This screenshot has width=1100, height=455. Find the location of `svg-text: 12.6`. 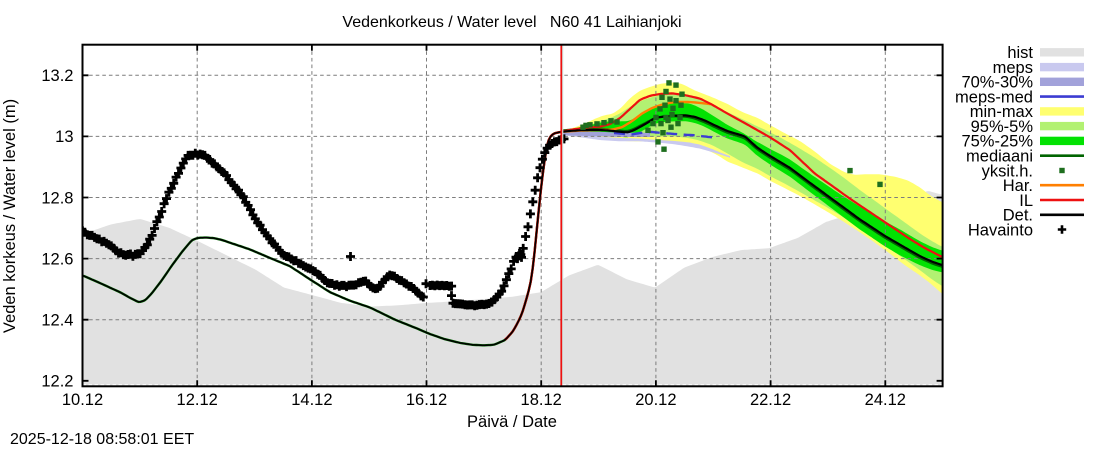

svg-text: 12.6 is located at coordinates (57, 259).